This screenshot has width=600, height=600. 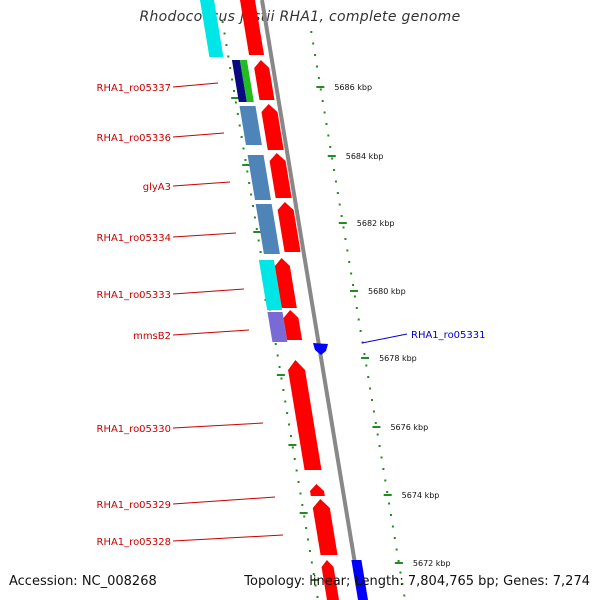 I want to click on scale-label: 5680 kbp, so click(x=387, y=291).